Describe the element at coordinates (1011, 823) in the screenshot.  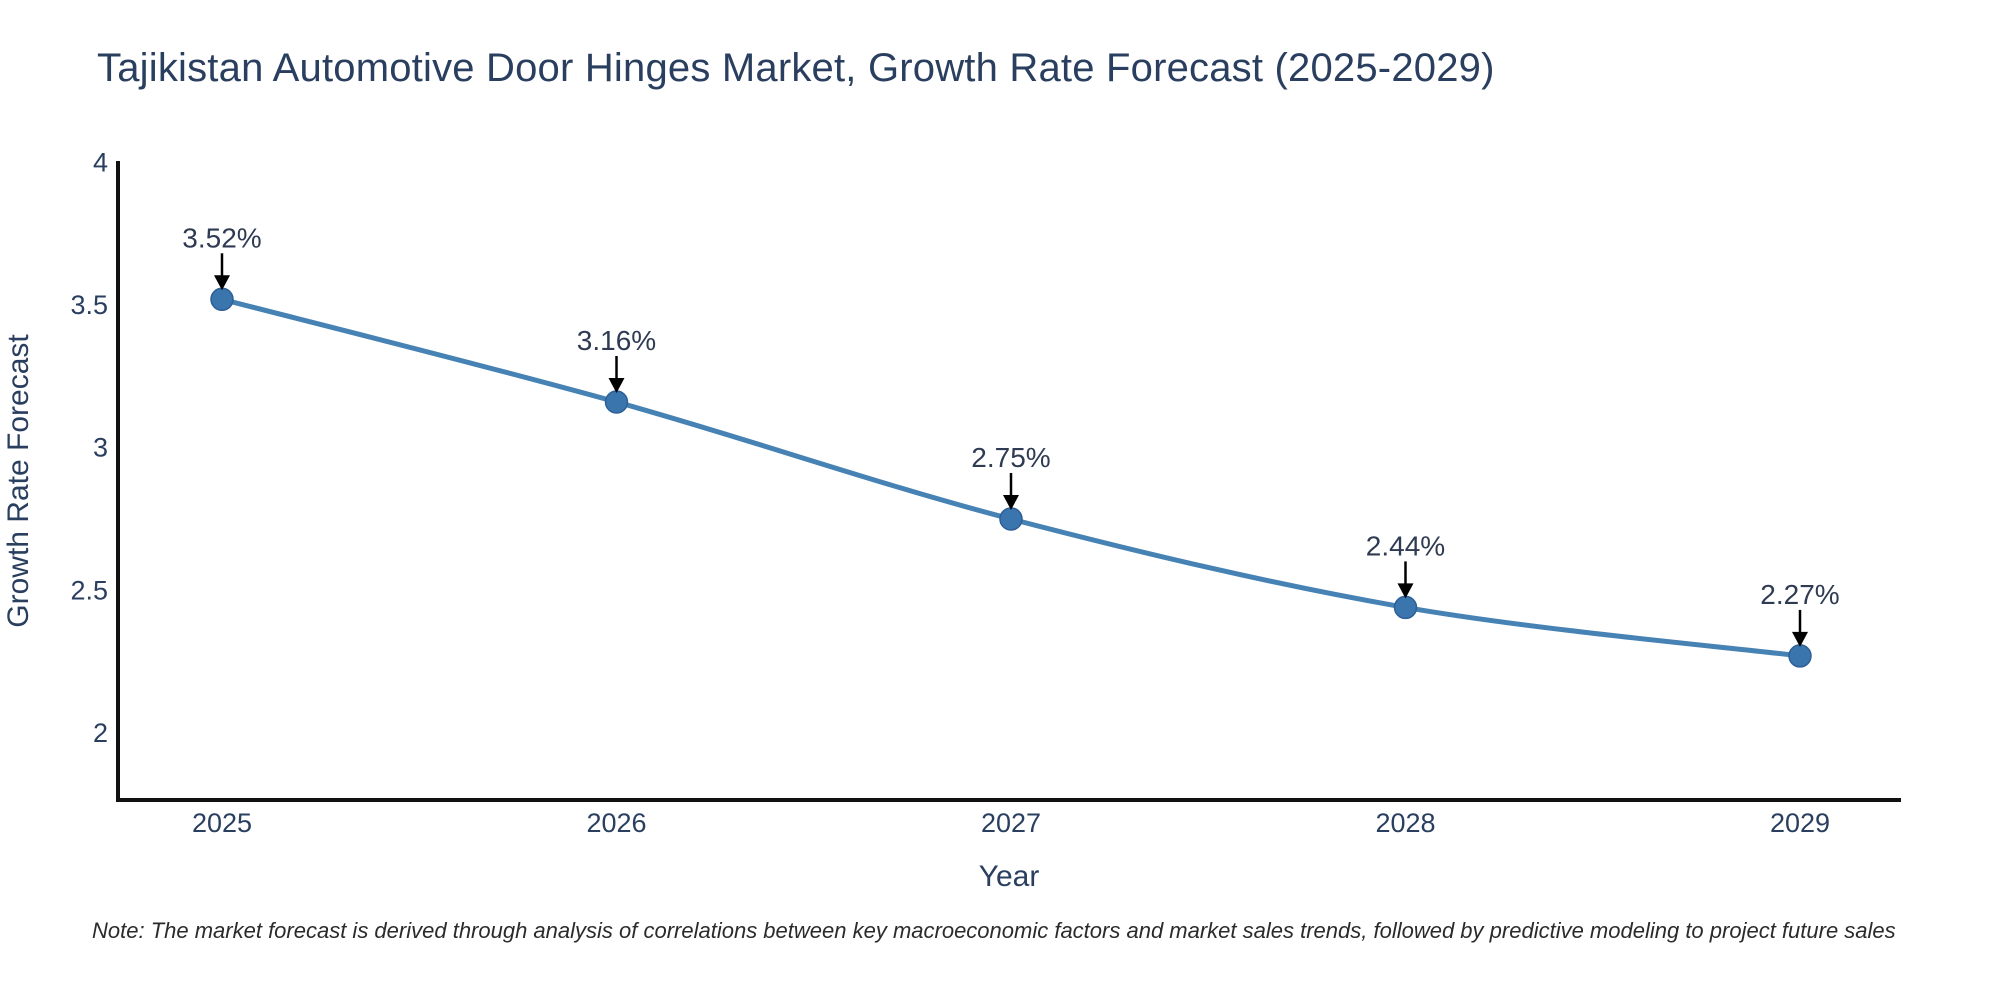
I see `x-tick-label: 2027` at that location.